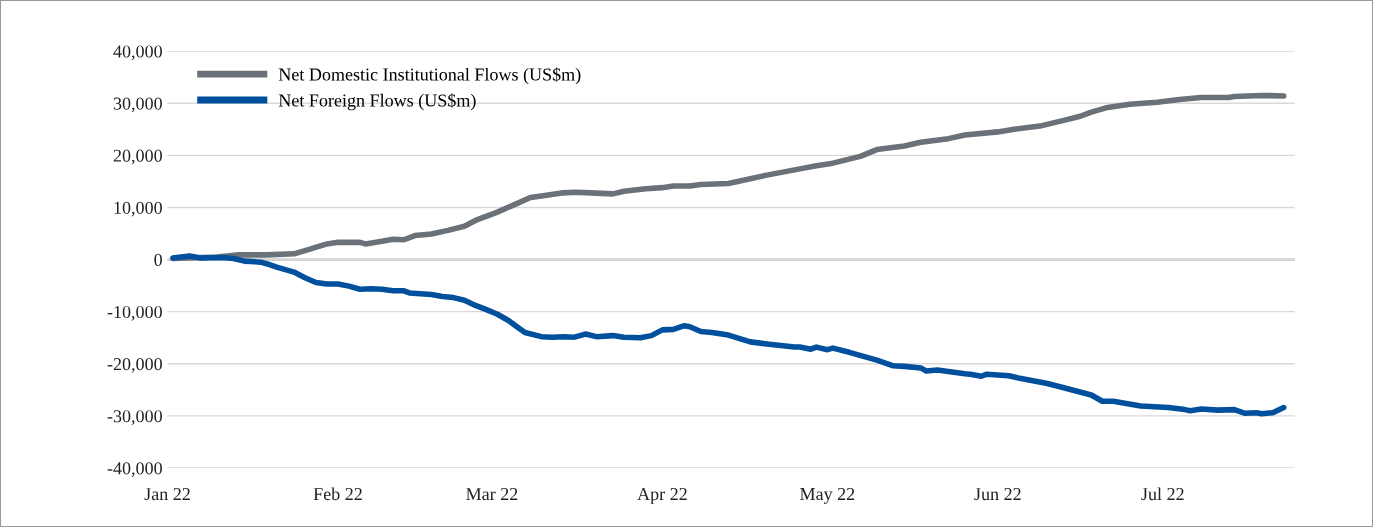  I want to click on legend-label: Net Domestic Institutional Flows (US$m), so click(429, 76).